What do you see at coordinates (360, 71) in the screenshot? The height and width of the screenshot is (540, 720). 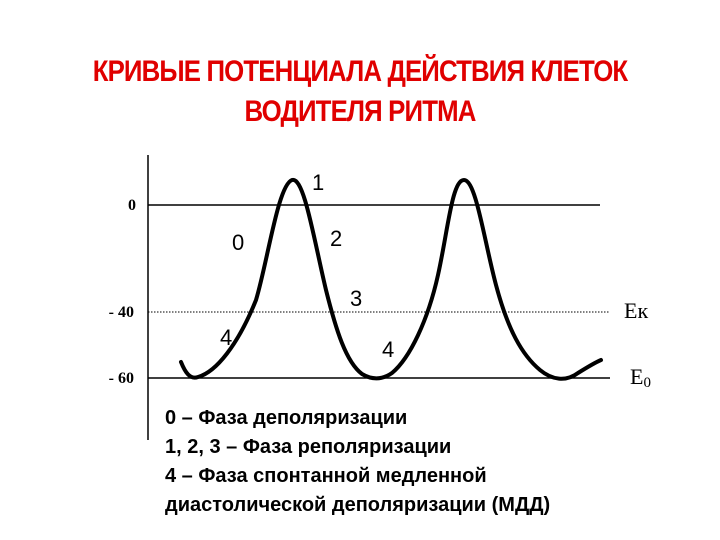 I see `title-line-1: КРИВЫЕ ПОТЕНЦИАЛА ДЕЙСТВИЯ КЛЕТОК` at bounding box center [360, 71].